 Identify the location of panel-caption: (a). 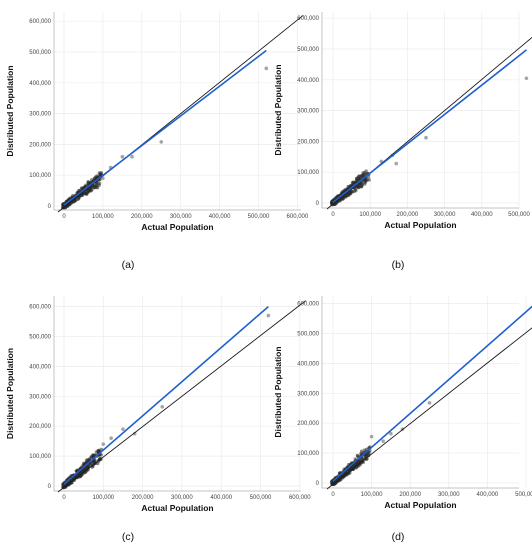
(128, 265).